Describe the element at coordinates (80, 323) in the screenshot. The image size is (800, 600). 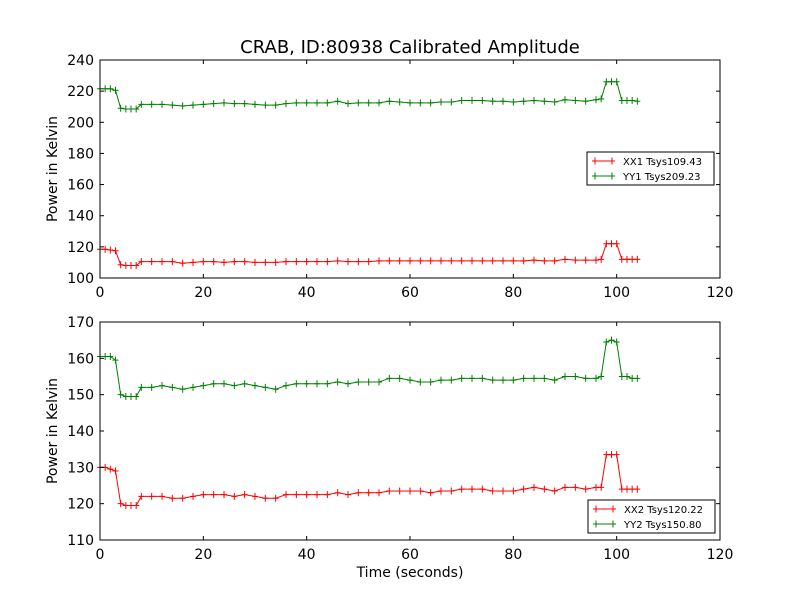
I see `y-tick-label: 170` at that location.